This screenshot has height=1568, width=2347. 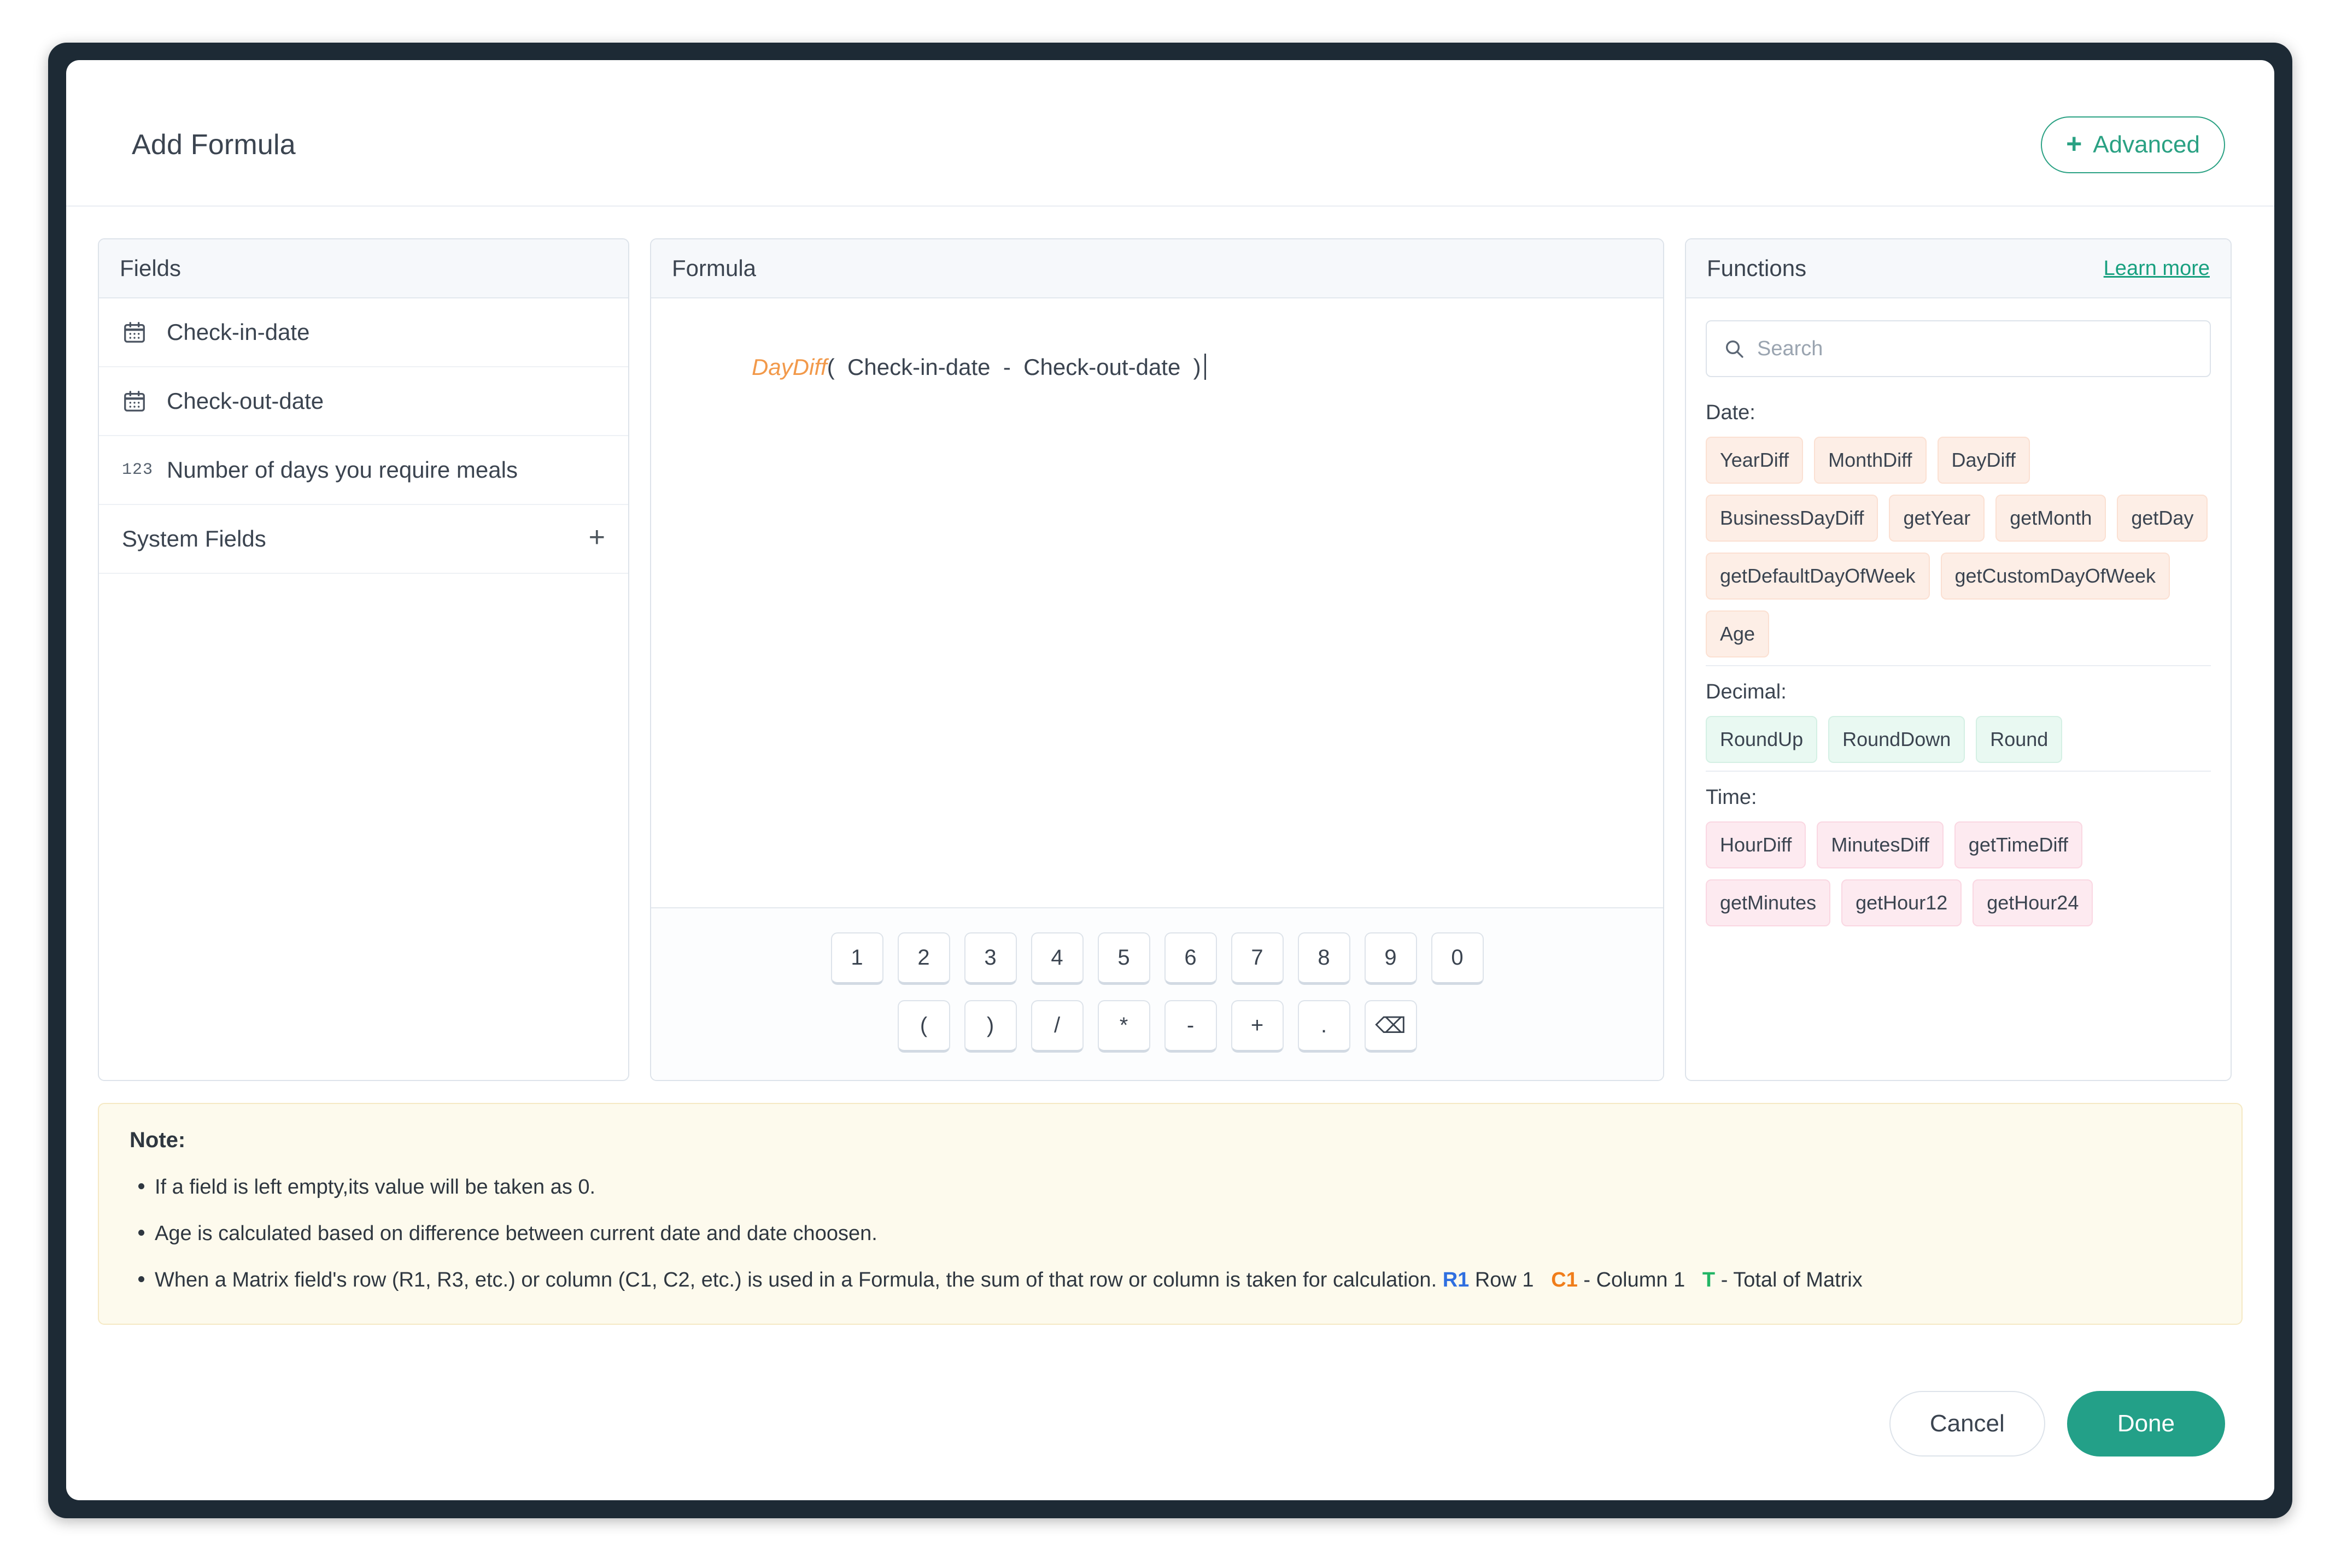 I want to click on field-label: Check-in-date, so click(x=239, y=332).